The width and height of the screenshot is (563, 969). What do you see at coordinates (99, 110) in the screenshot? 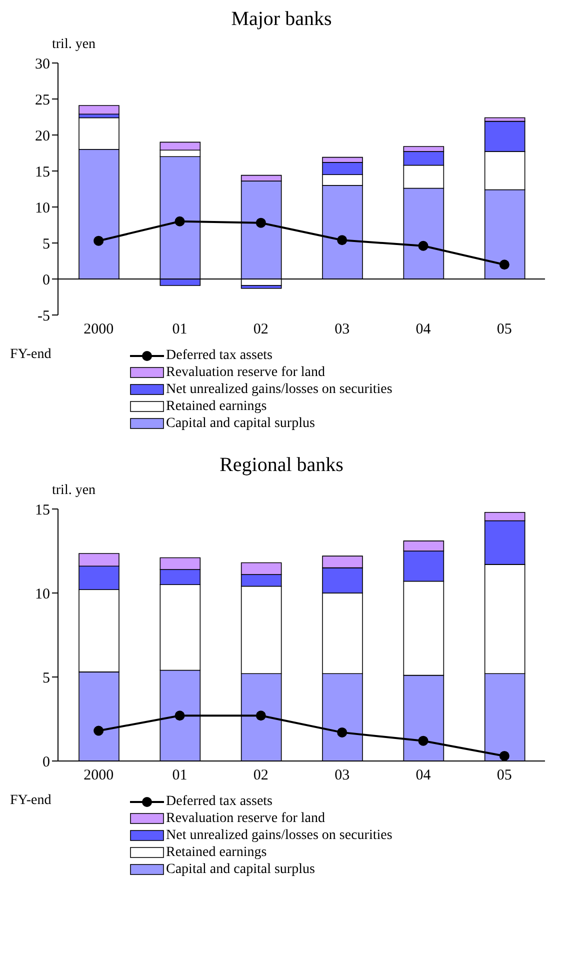
I see `bar` at bounding box center [99, 110].